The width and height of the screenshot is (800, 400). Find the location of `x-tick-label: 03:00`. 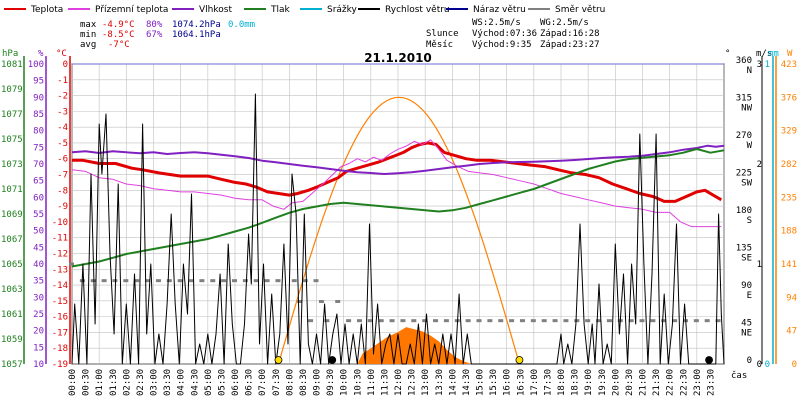

x-tick-label: 03:00 is located at coordinates (155, 382).